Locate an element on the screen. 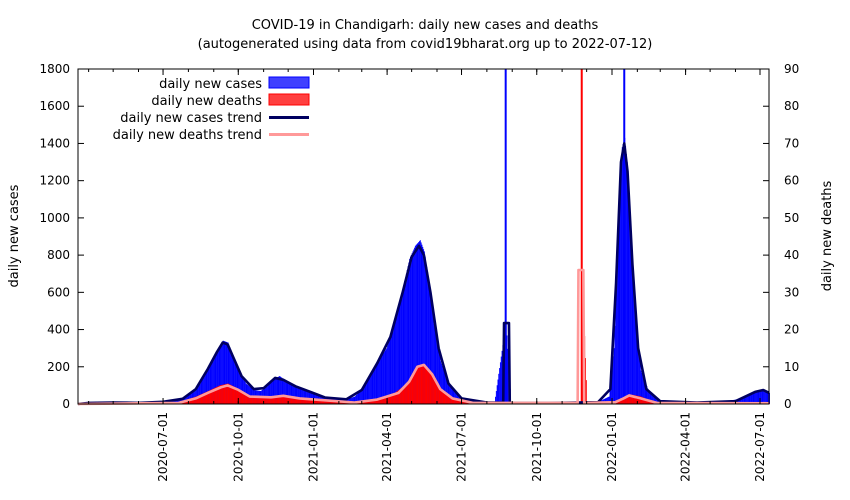 The height and width of the screenshot is (500, 850). y2-tick-label: 90 is located at coordinates (791, 69).